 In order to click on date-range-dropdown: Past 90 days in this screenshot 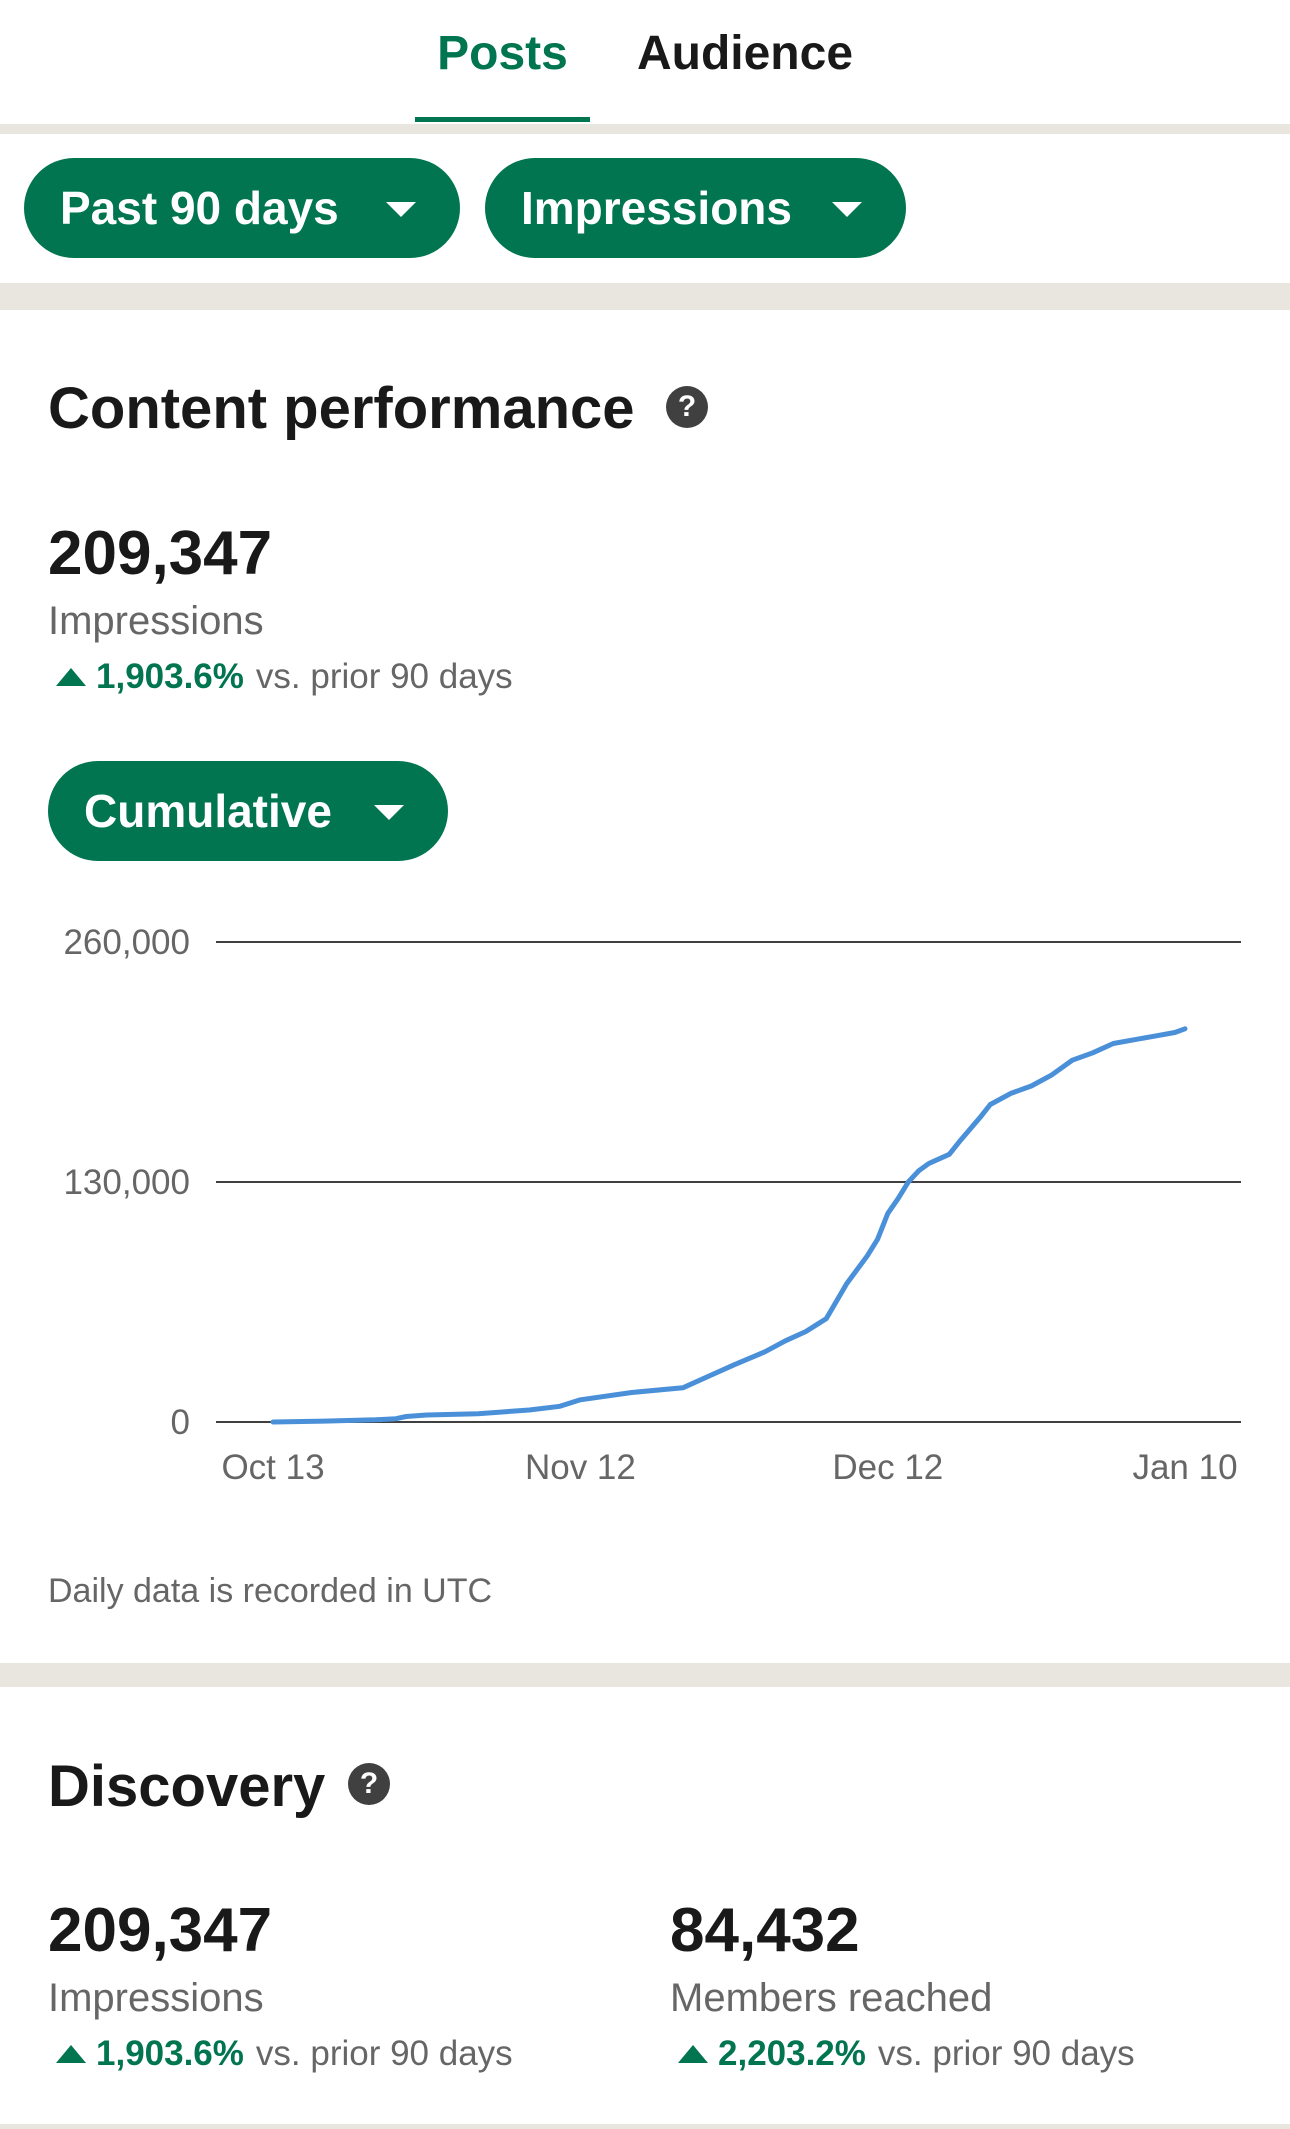, I will do `click(242, 208)`.